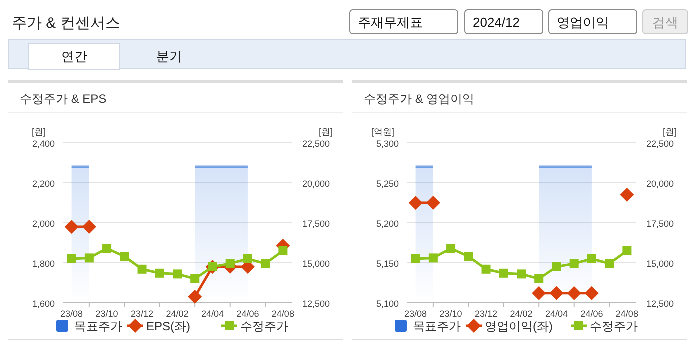 Image resolution: width=695 pixels, height=349 pixels. What do you see at coordinates (75, 56) in the screenshot?
I see `text: 연간` at bounding box center [75, 56].